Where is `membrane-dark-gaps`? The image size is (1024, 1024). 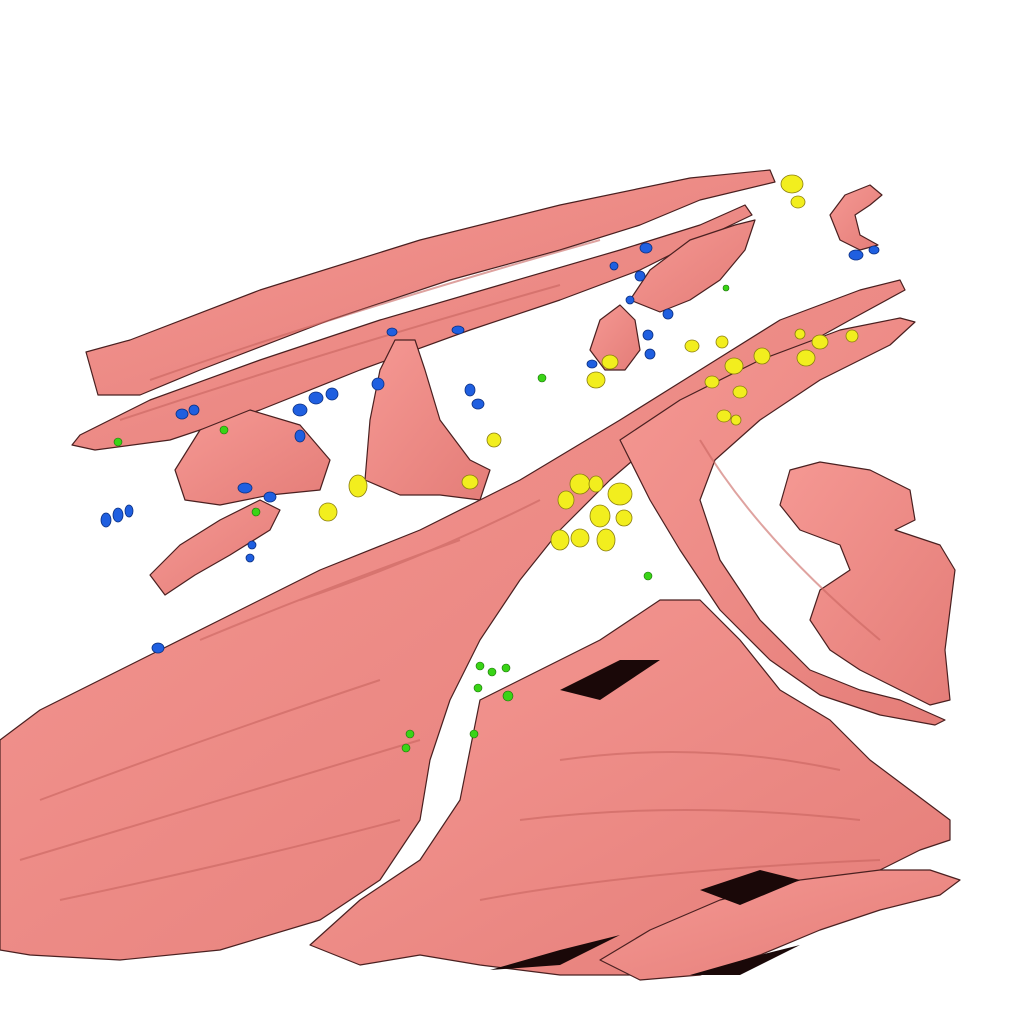 membrane-dark-gaps is located at coordinates (645, 817).